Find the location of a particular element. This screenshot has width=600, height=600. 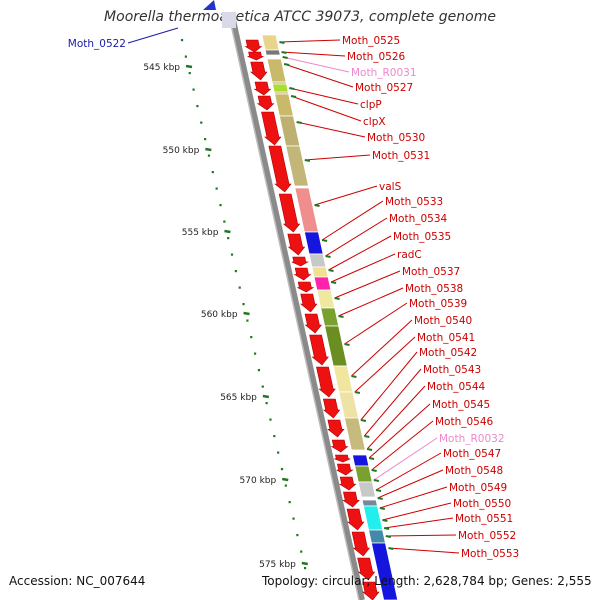

gene-label: valS is located at coordinates (390, 187).